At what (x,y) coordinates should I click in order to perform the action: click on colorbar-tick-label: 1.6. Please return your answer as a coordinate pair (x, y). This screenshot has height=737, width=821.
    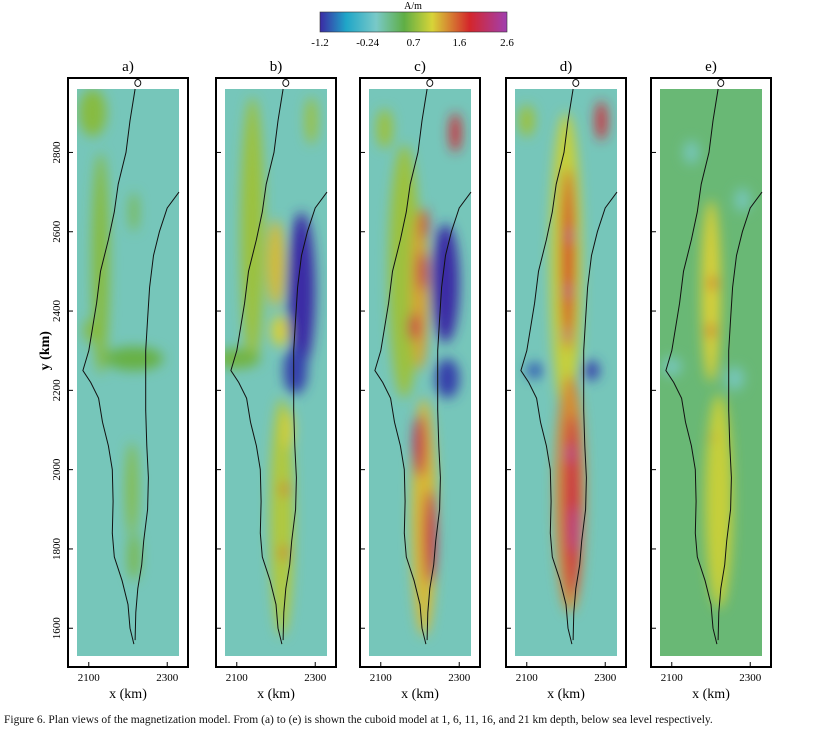
    Looking at the image, I should click on (459, 43).